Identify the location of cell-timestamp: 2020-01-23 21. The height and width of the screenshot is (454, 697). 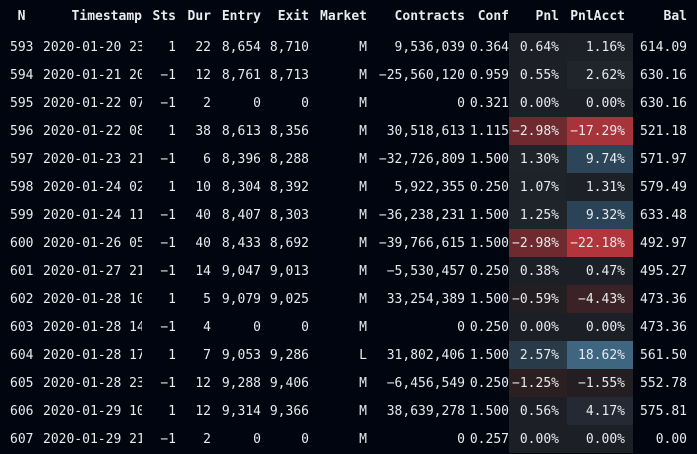
(92, 159).